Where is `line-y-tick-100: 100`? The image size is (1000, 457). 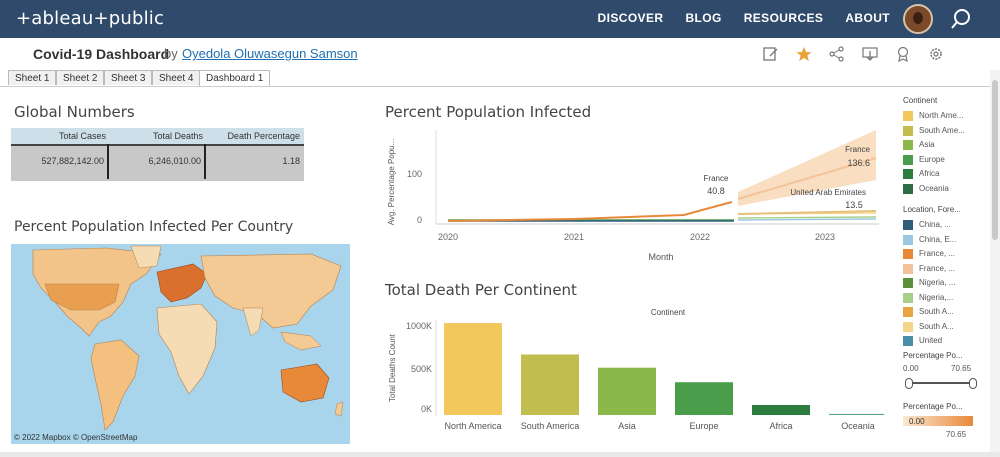 line-y-tick-100: 100 is located at coordinates (414, 174).